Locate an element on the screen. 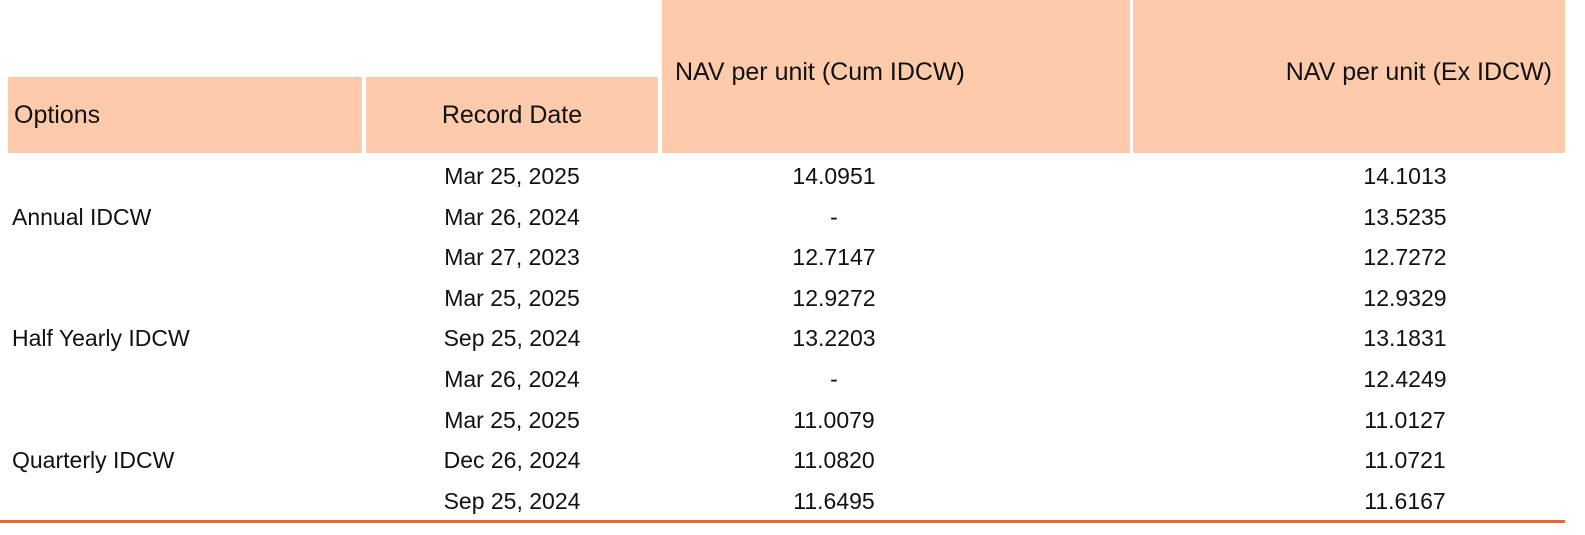 This screenshot has width=1585, height=535. nav-ex: 11.0127 is located at coordinates (1405, 419).